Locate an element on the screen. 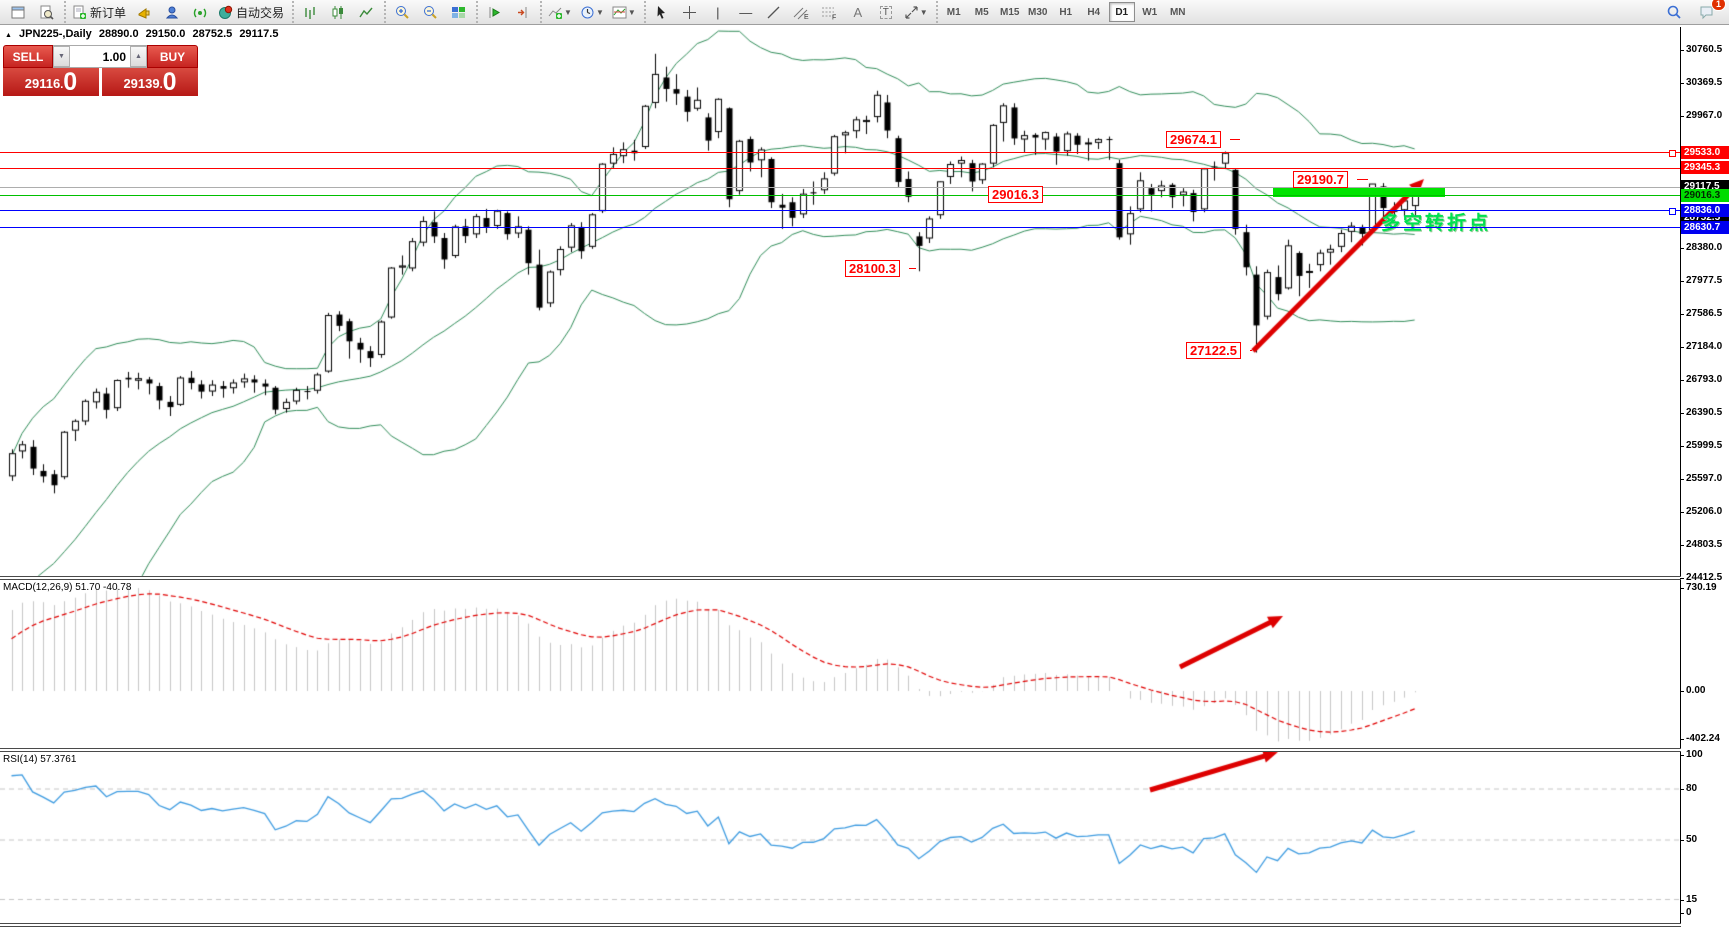  chart-shift-icon is located at coordinates (522, 12).